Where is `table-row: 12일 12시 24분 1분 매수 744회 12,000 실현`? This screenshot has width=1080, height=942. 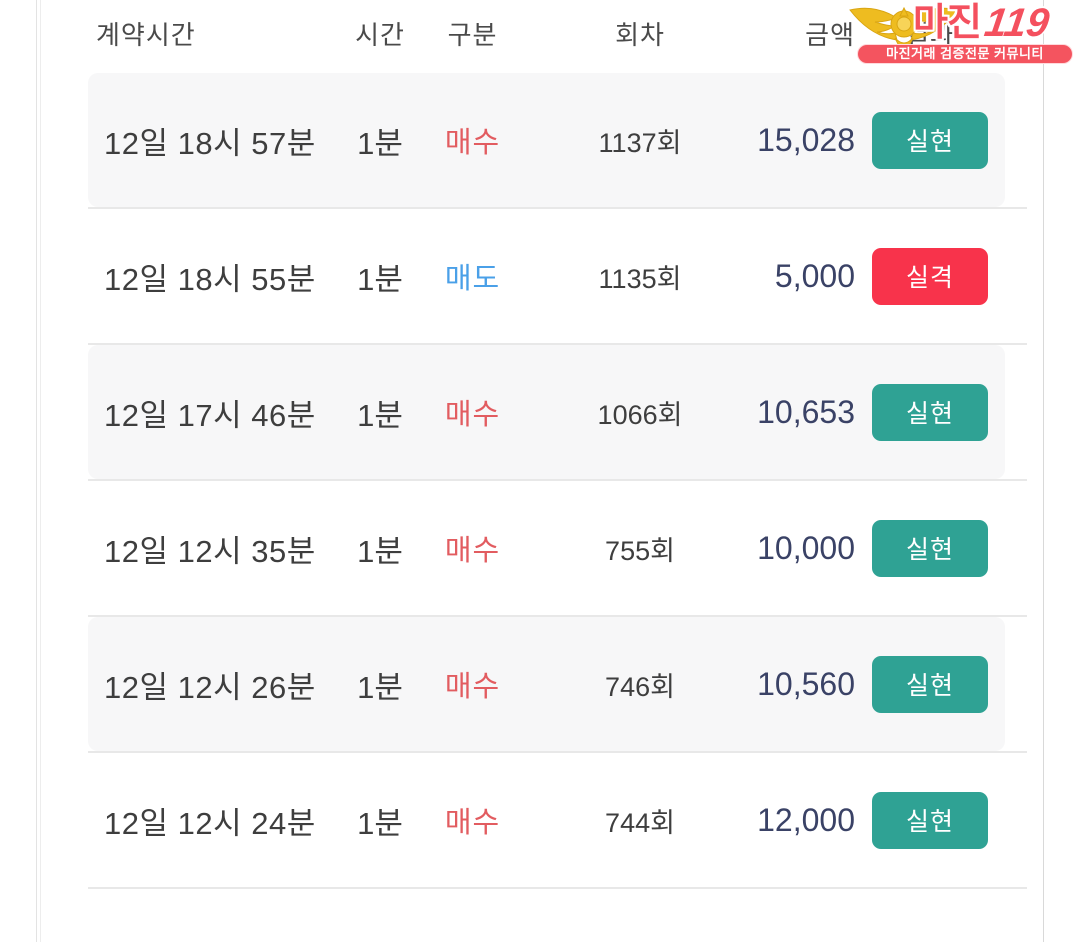
table-row: 12일 12시 24분 1분 매수 744회 12,000 실현 is located at coordinates (557, 821).